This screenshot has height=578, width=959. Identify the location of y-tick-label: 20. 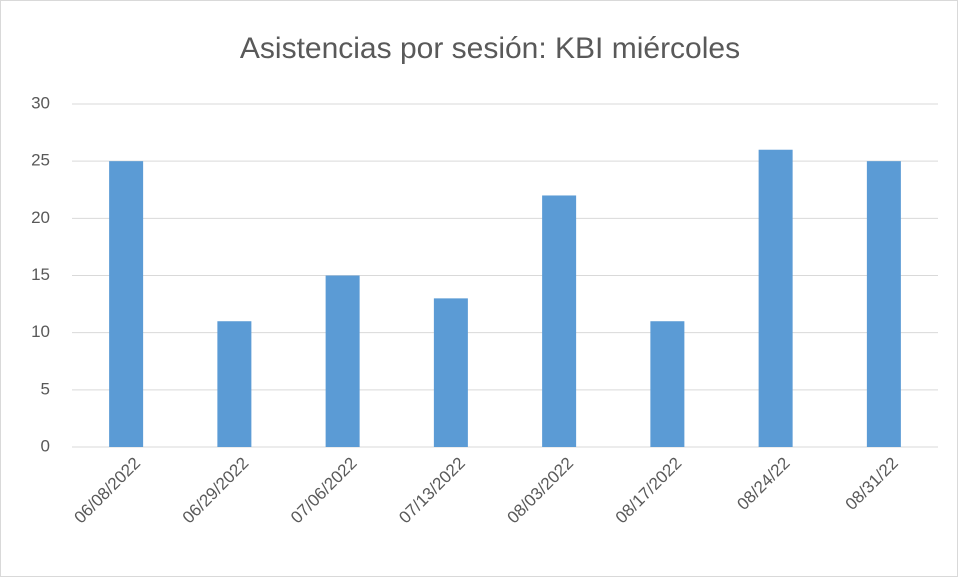
(40, 217).